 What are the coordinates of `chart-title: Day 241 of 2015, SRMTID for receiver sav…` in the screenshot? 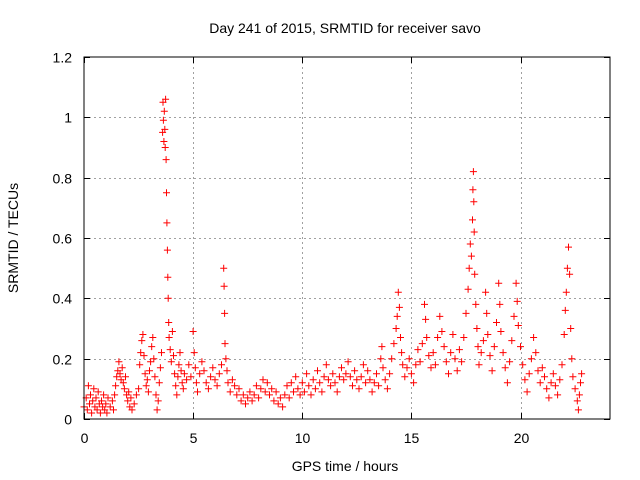 It's located at (345, 28).